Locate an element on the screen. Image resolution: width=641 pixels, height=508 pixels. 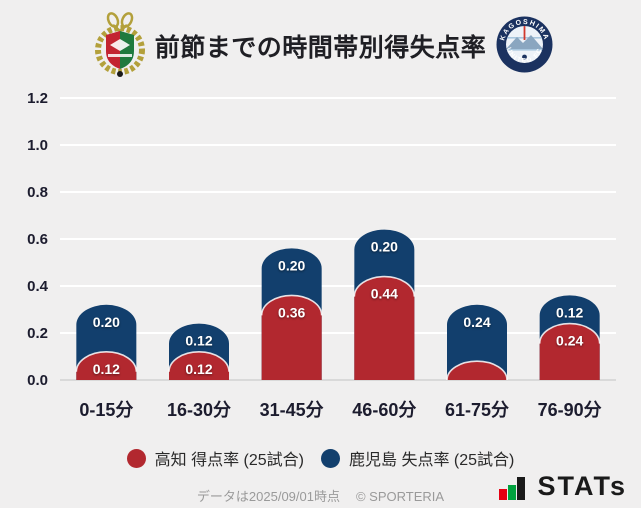
copyright: © SPORTERIA is located at coordinates (400, 496).